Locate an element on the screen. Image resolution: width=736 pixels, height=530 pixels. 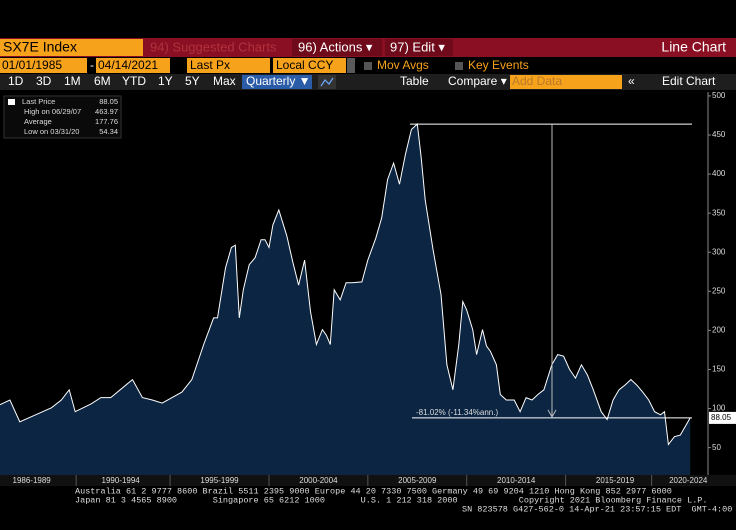
range-button: 1M is located at coordinates (72, 81).